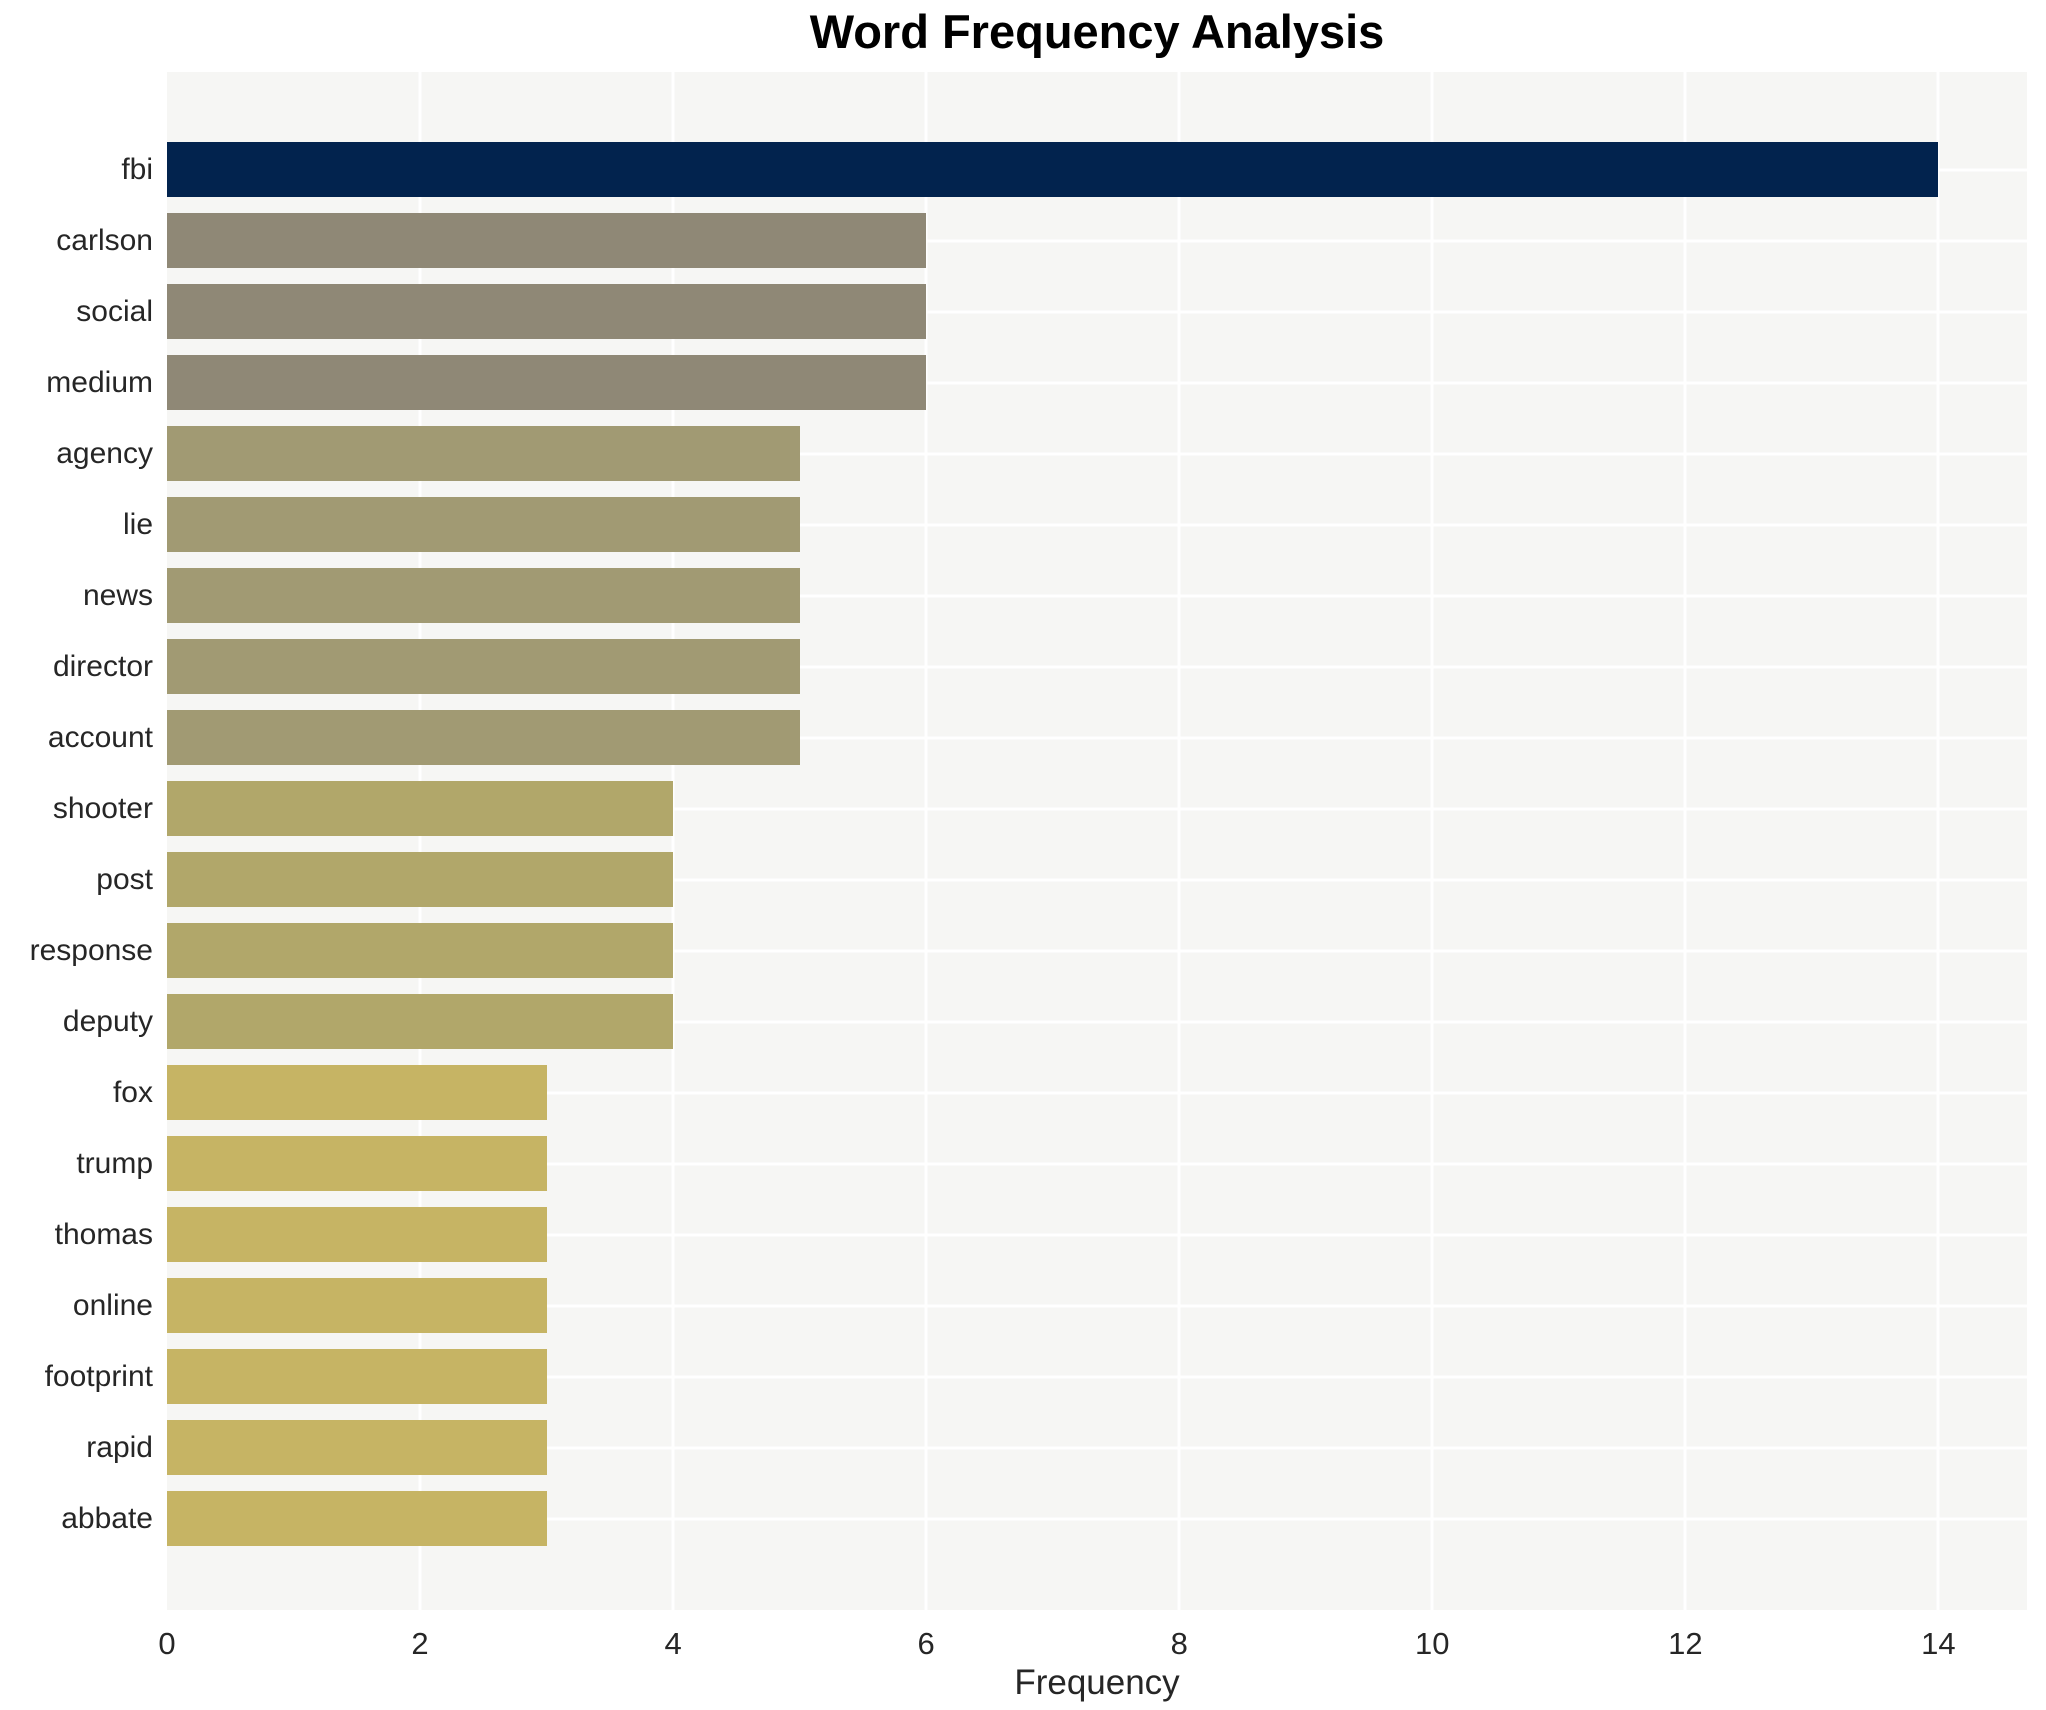  What do you see at coordinates (1179, 1643) in the screenshot?
I see `x-tick-label-8: 8` at bounding box center [1179, 1643].